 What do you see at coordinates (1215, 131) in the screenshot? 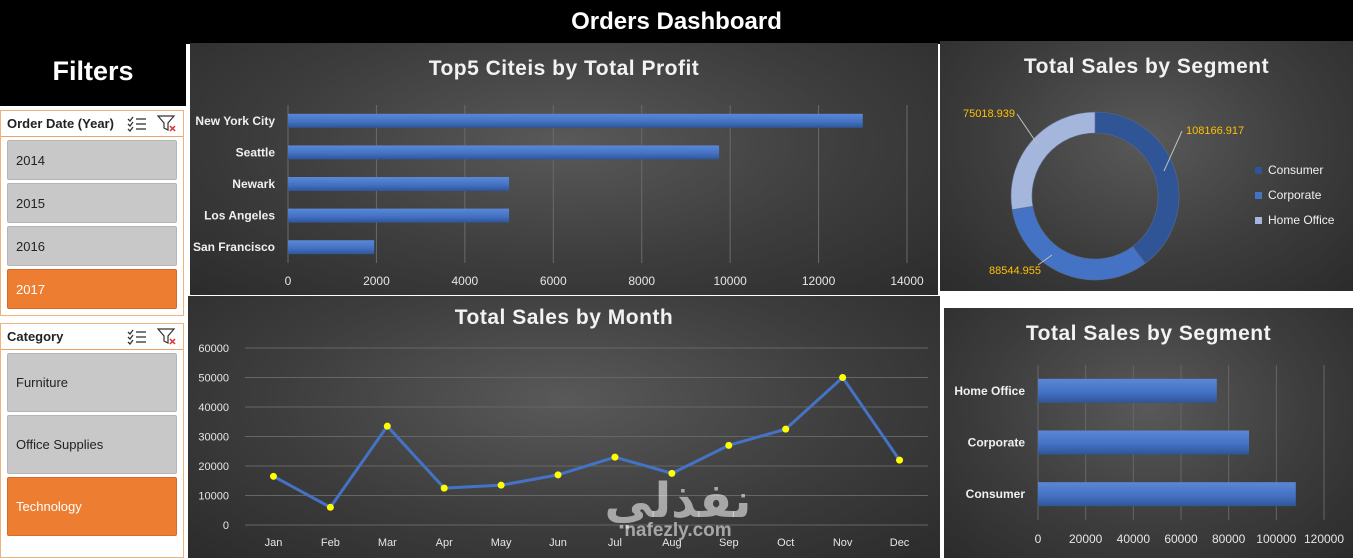
I see `data-label: 108166.917` at bounding box center [1215, 131].